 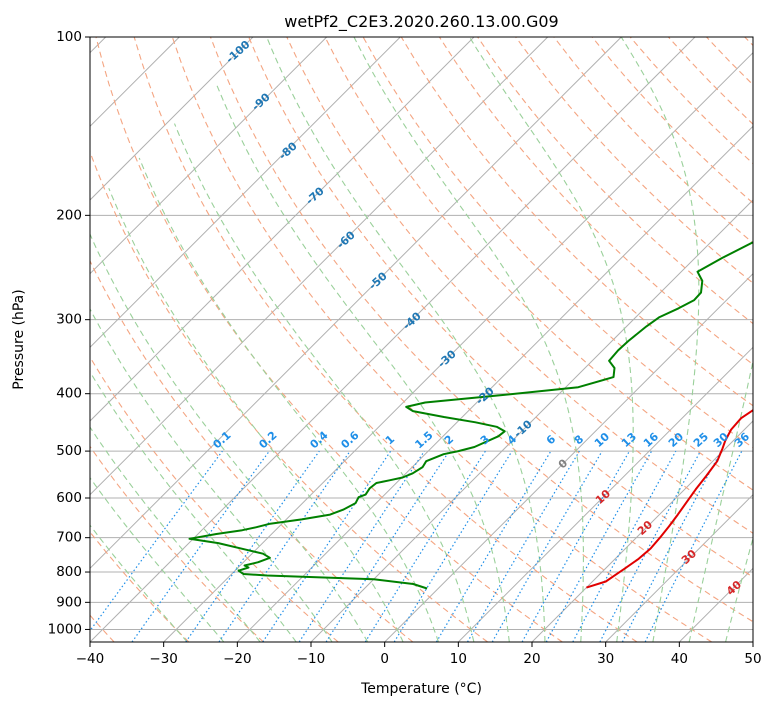 What do you see at coordinates (752, 659) in the screenshot?
I see `x-tick-label: 50` at bounding box center [752, 659].